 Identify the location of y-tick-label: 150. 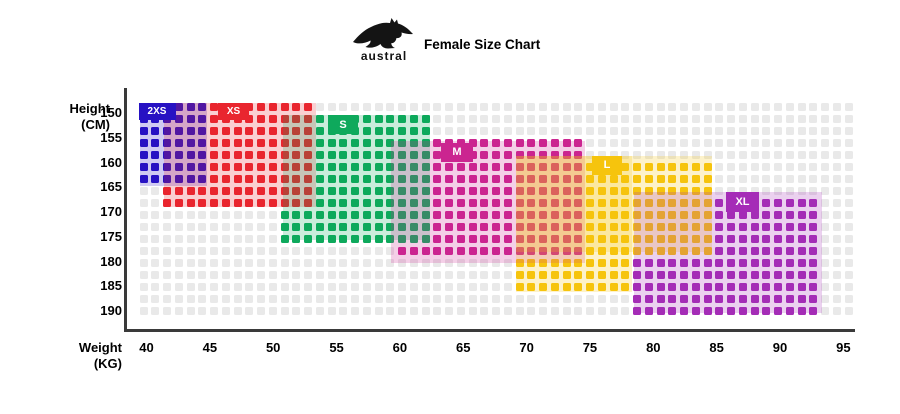
(111, 112).